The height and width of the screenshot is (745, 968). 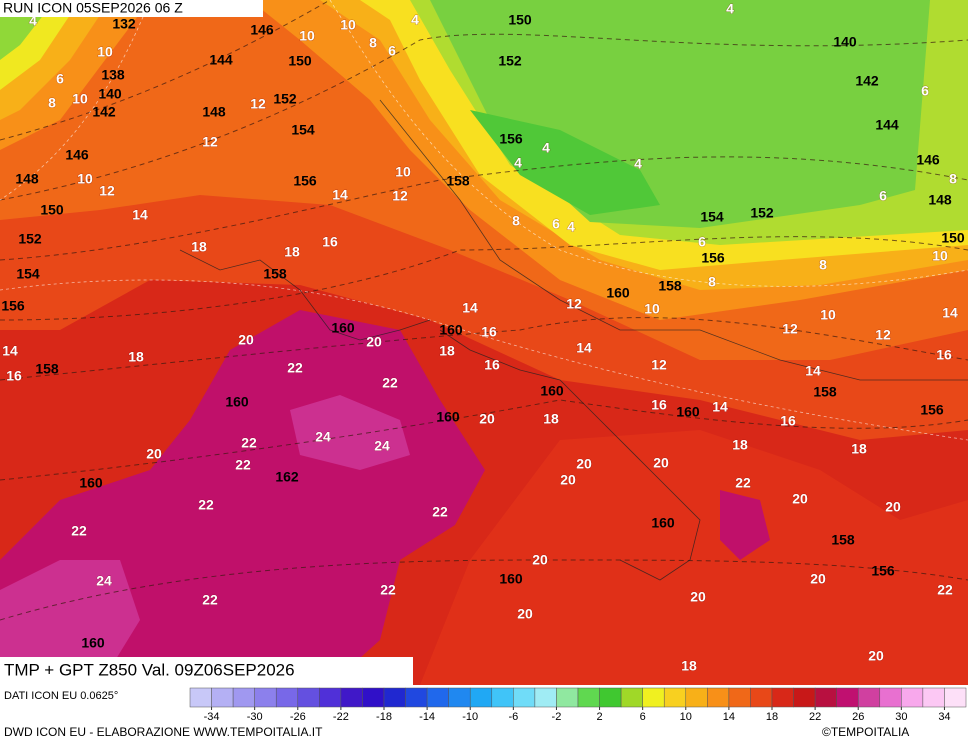 What do you see at coordinates (858, 717) in the screenshot?
I see `legend-tick-label: 26` at bounding box center [858, 717].